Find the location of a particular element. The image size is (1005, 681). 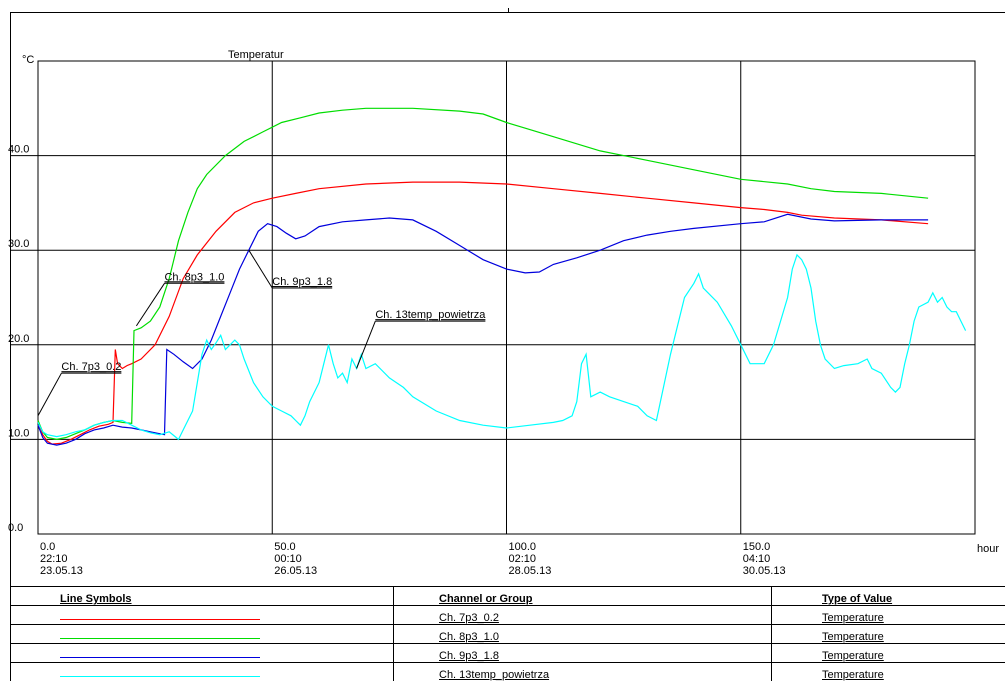

chart-title: Temperatur is located at coordinates (256, 55).